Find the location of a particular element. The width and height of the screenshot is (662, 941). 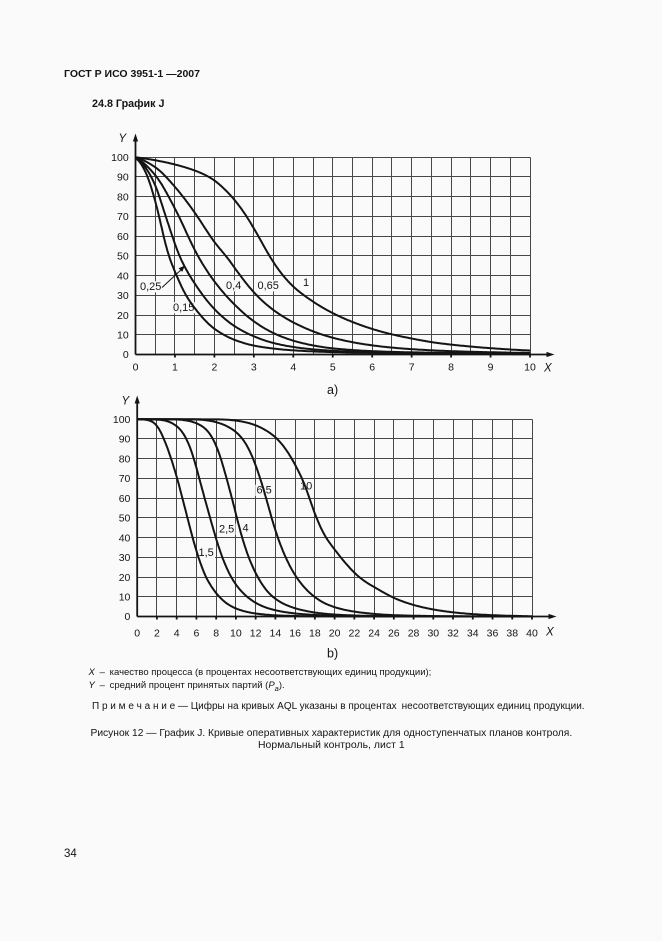

svg-text: 18 is located at coordinates (315, 634).